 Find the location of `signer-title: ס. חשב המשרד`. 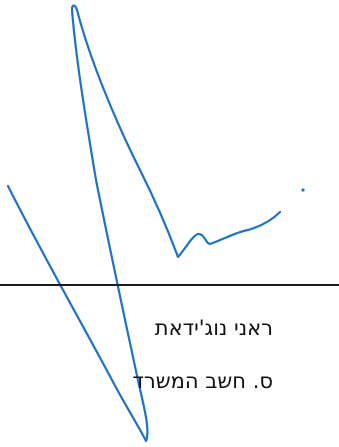

signer-title: ס. חשב המשרד is located at coordinates (202, 381).